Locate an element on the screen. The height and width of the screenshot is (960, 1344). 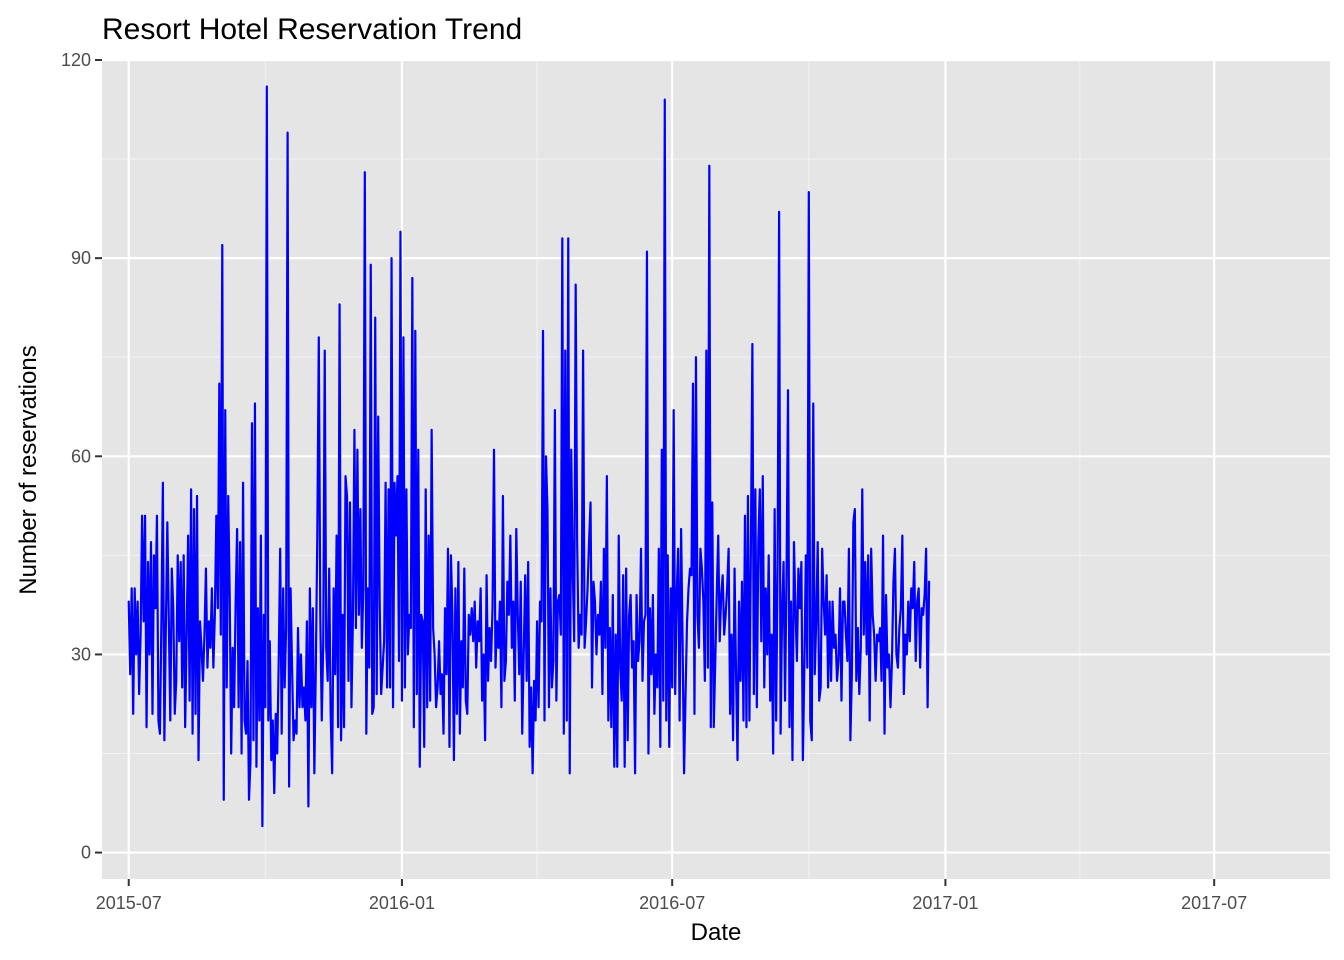
y-tick-label: 0 is located at coordinates (86, 853).